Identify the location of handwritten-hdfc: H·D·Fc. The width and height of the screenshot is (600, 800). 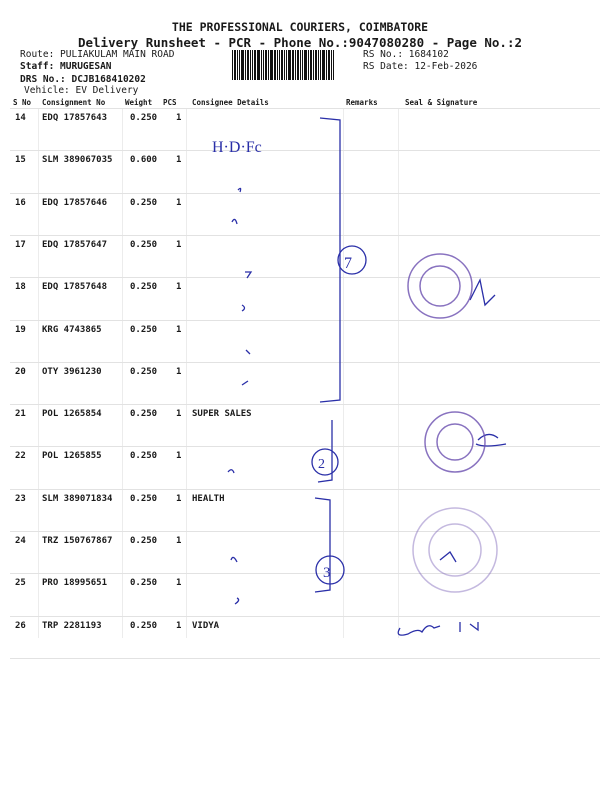
(237, 147).